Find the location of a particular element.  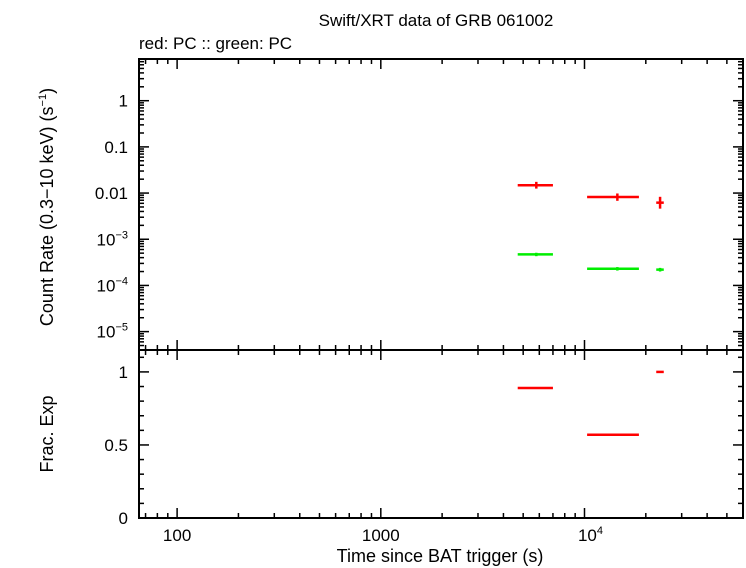

y-tick-label-base: 0.5 is located at coordinates (116, 445).